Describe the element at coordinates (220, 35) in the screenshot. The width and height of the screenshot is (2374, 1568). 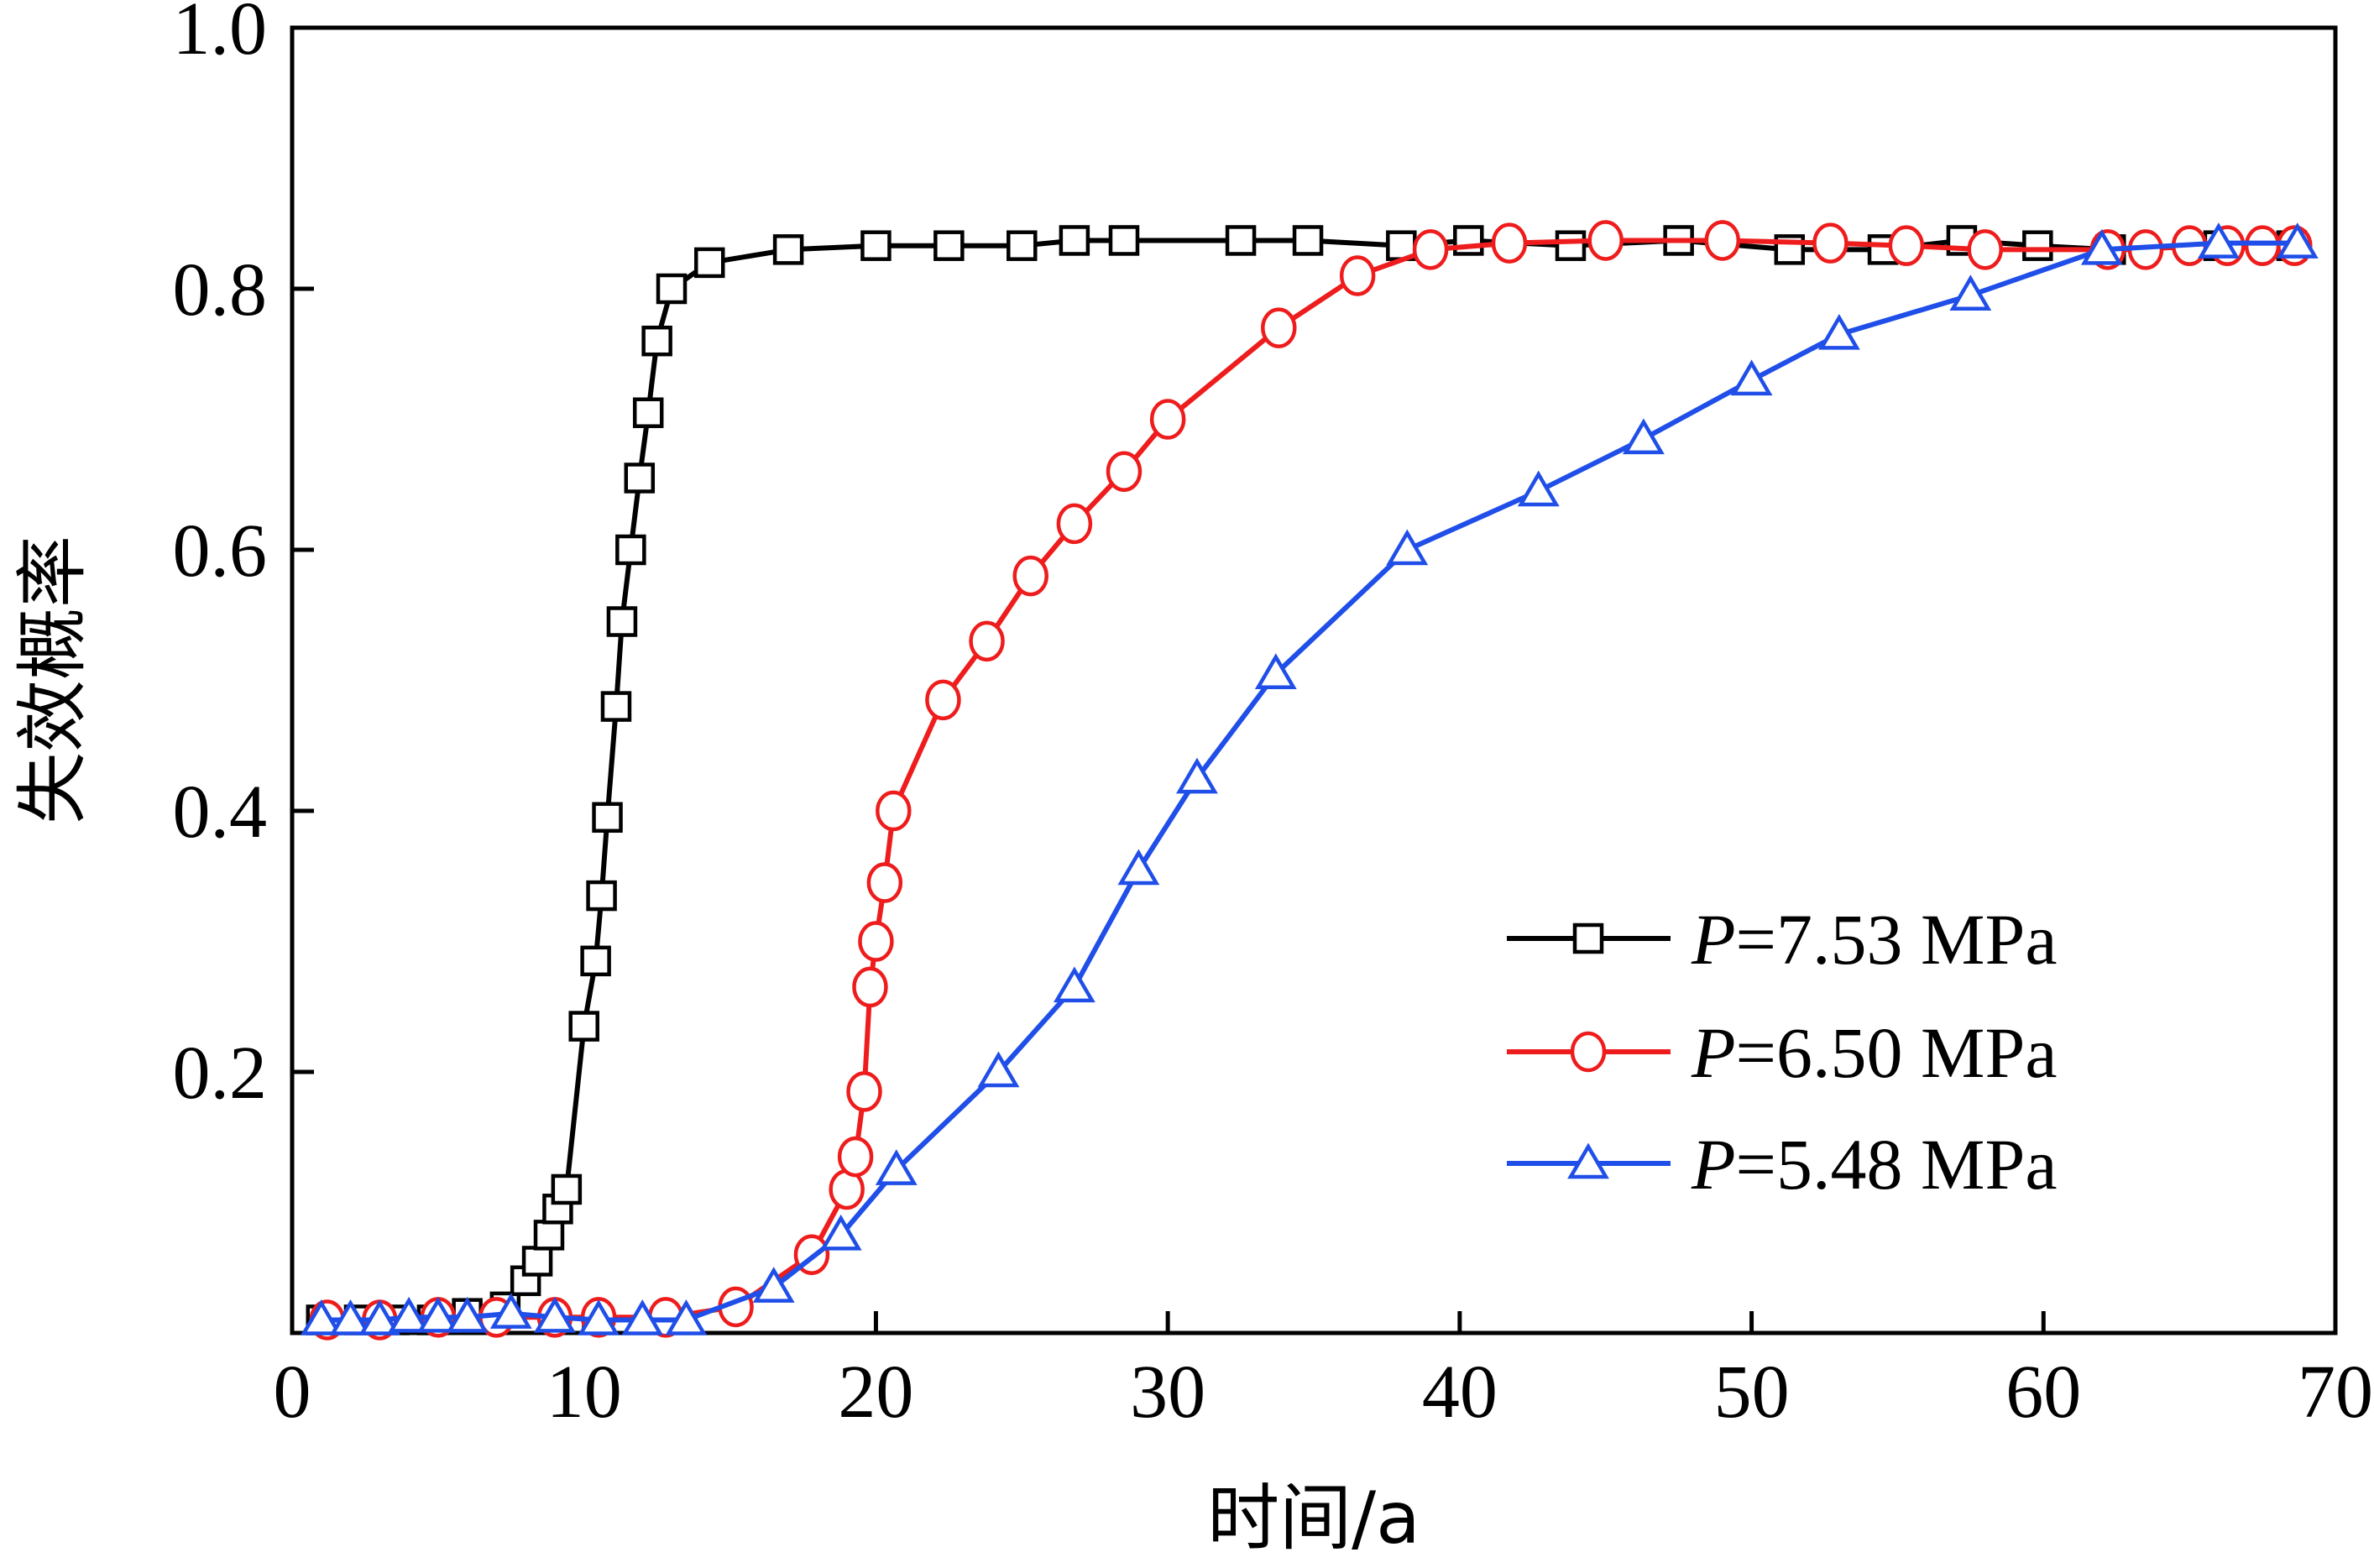
I see `y-tick-label: 1.0` at that location.